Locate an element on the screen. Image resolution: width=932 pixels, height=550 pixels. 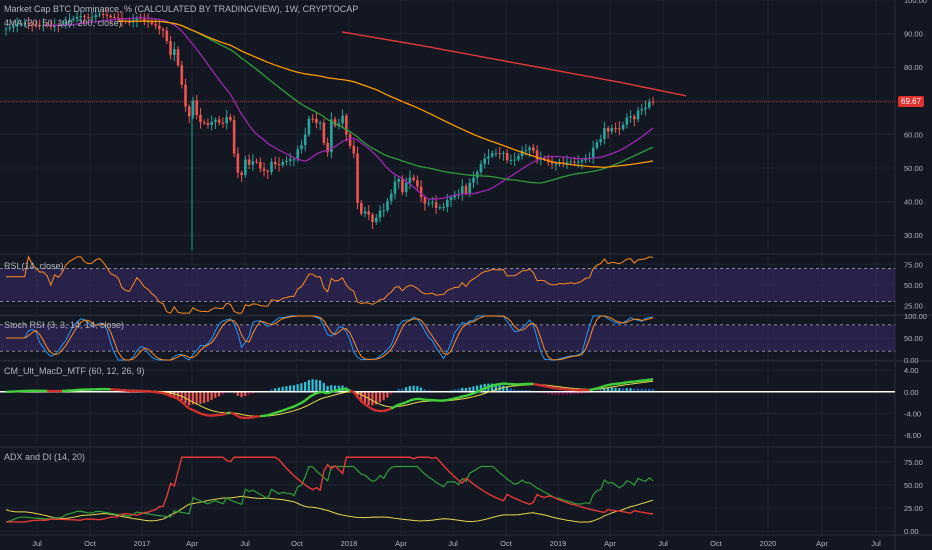
macd-signal-line is located at coordinates (329, 398).